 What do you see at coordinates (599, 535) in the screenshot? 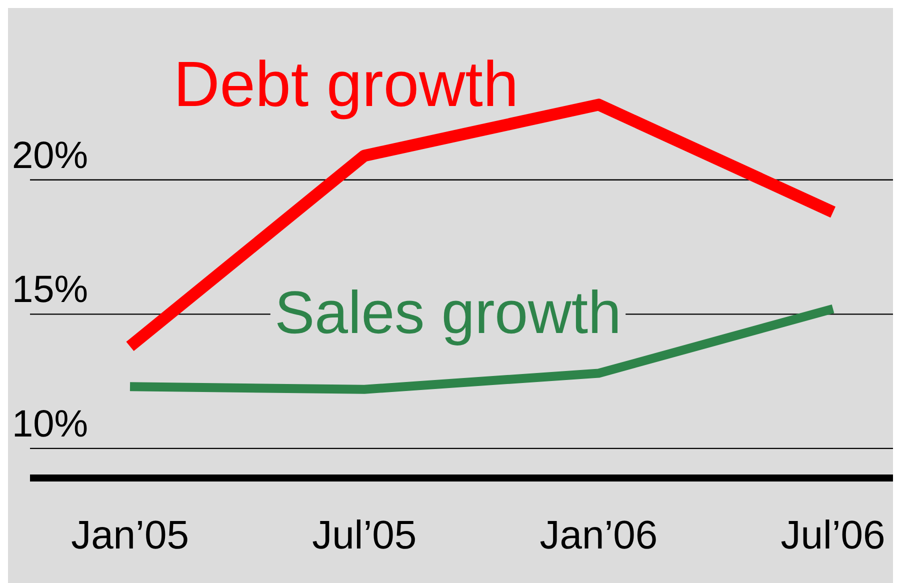
I see `x-tick-label: Jan’06` at bounding box center [599, 535].